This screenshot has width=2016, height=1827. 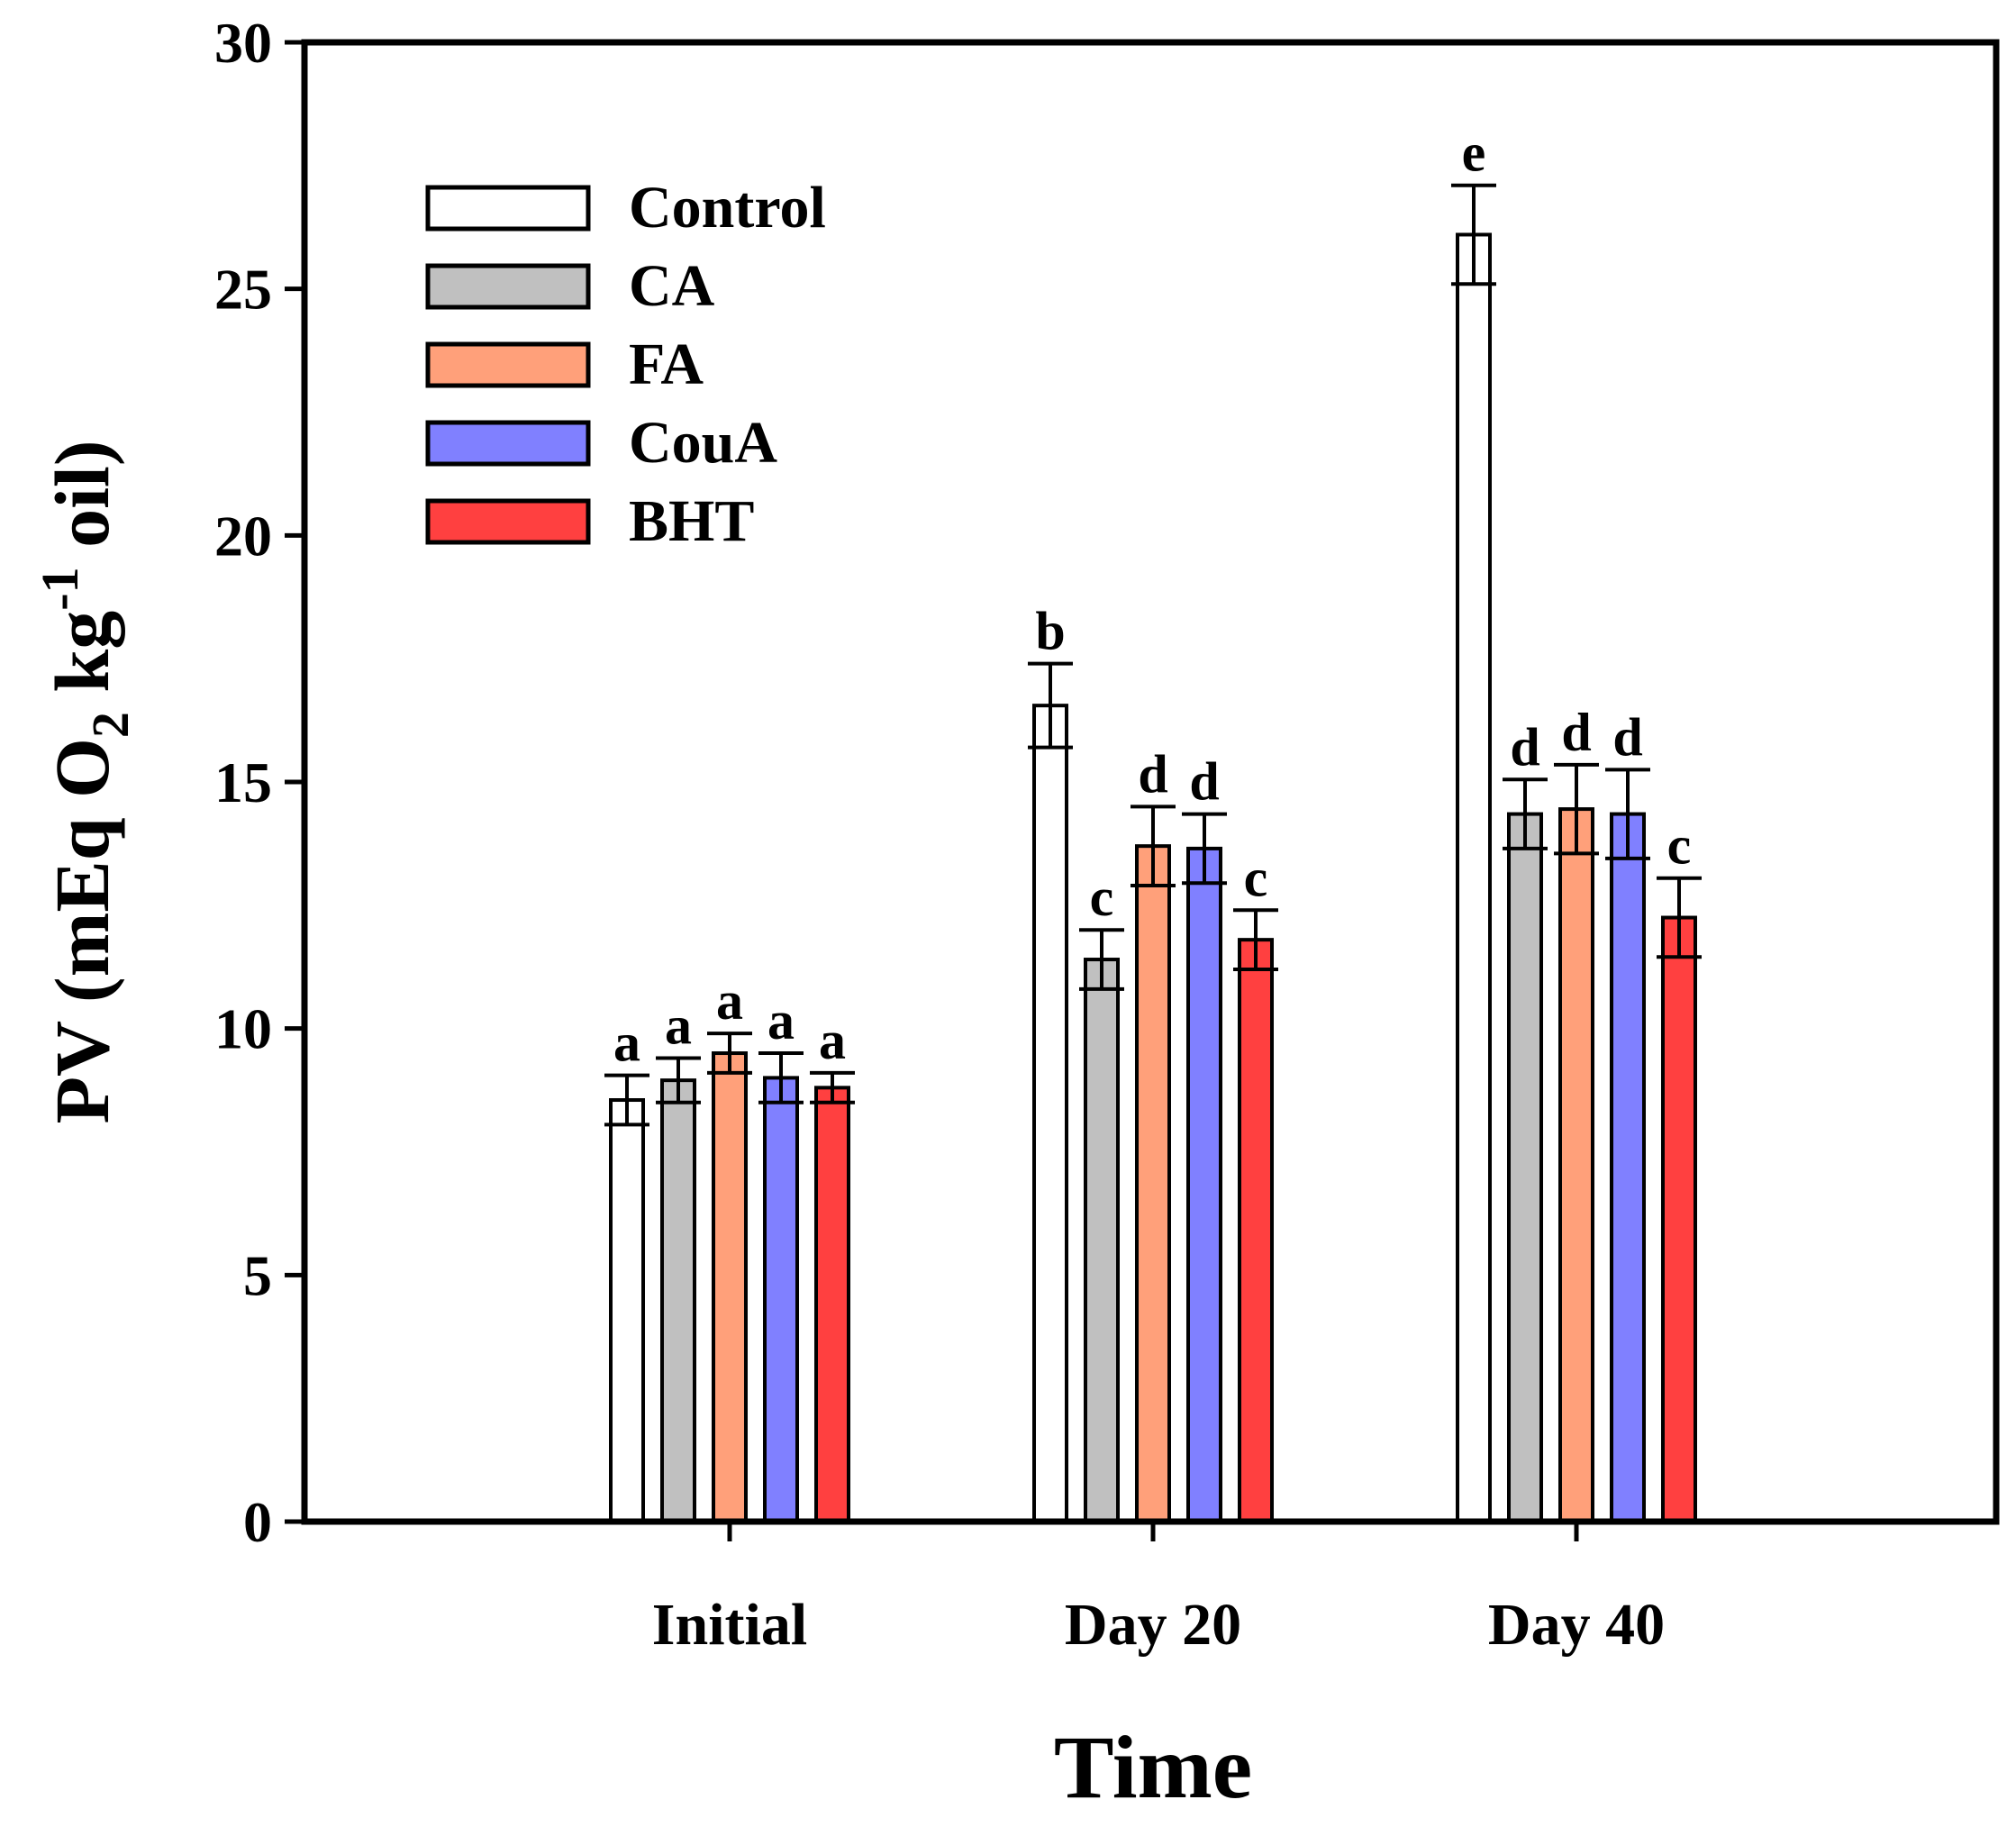 I want to click on y-tick-label: 5, so click(x=257, y=1275).